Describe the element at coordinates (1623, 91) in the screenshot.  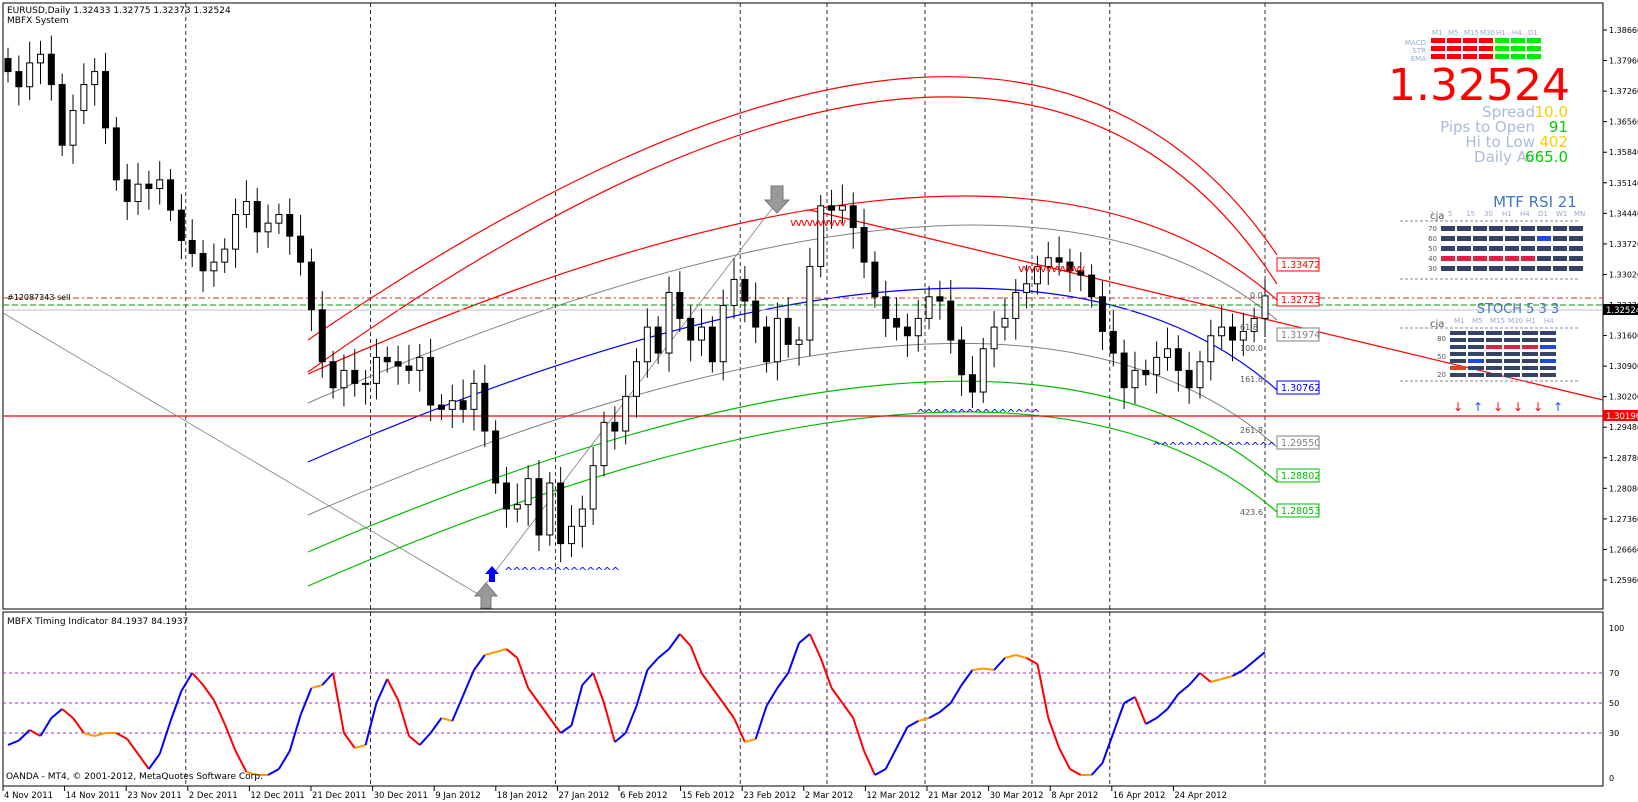
I see `y-tick-label: 1.37260` at that location.